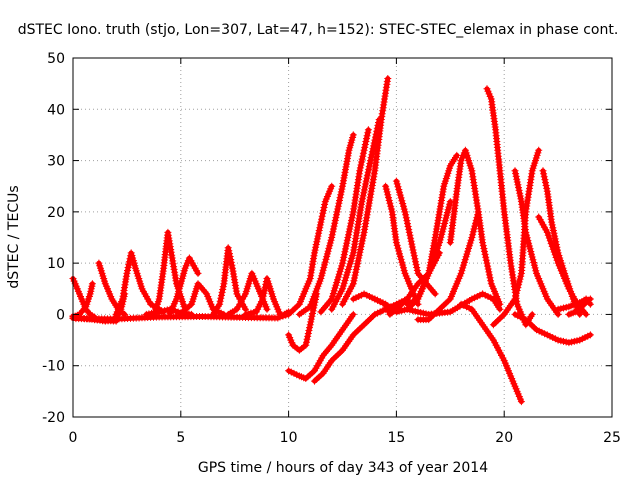 This screenshot has height=480, width=640. Describe the element at coordinates (180, 438) in the screenshot. I see `x-tick-label: 5` at that location.